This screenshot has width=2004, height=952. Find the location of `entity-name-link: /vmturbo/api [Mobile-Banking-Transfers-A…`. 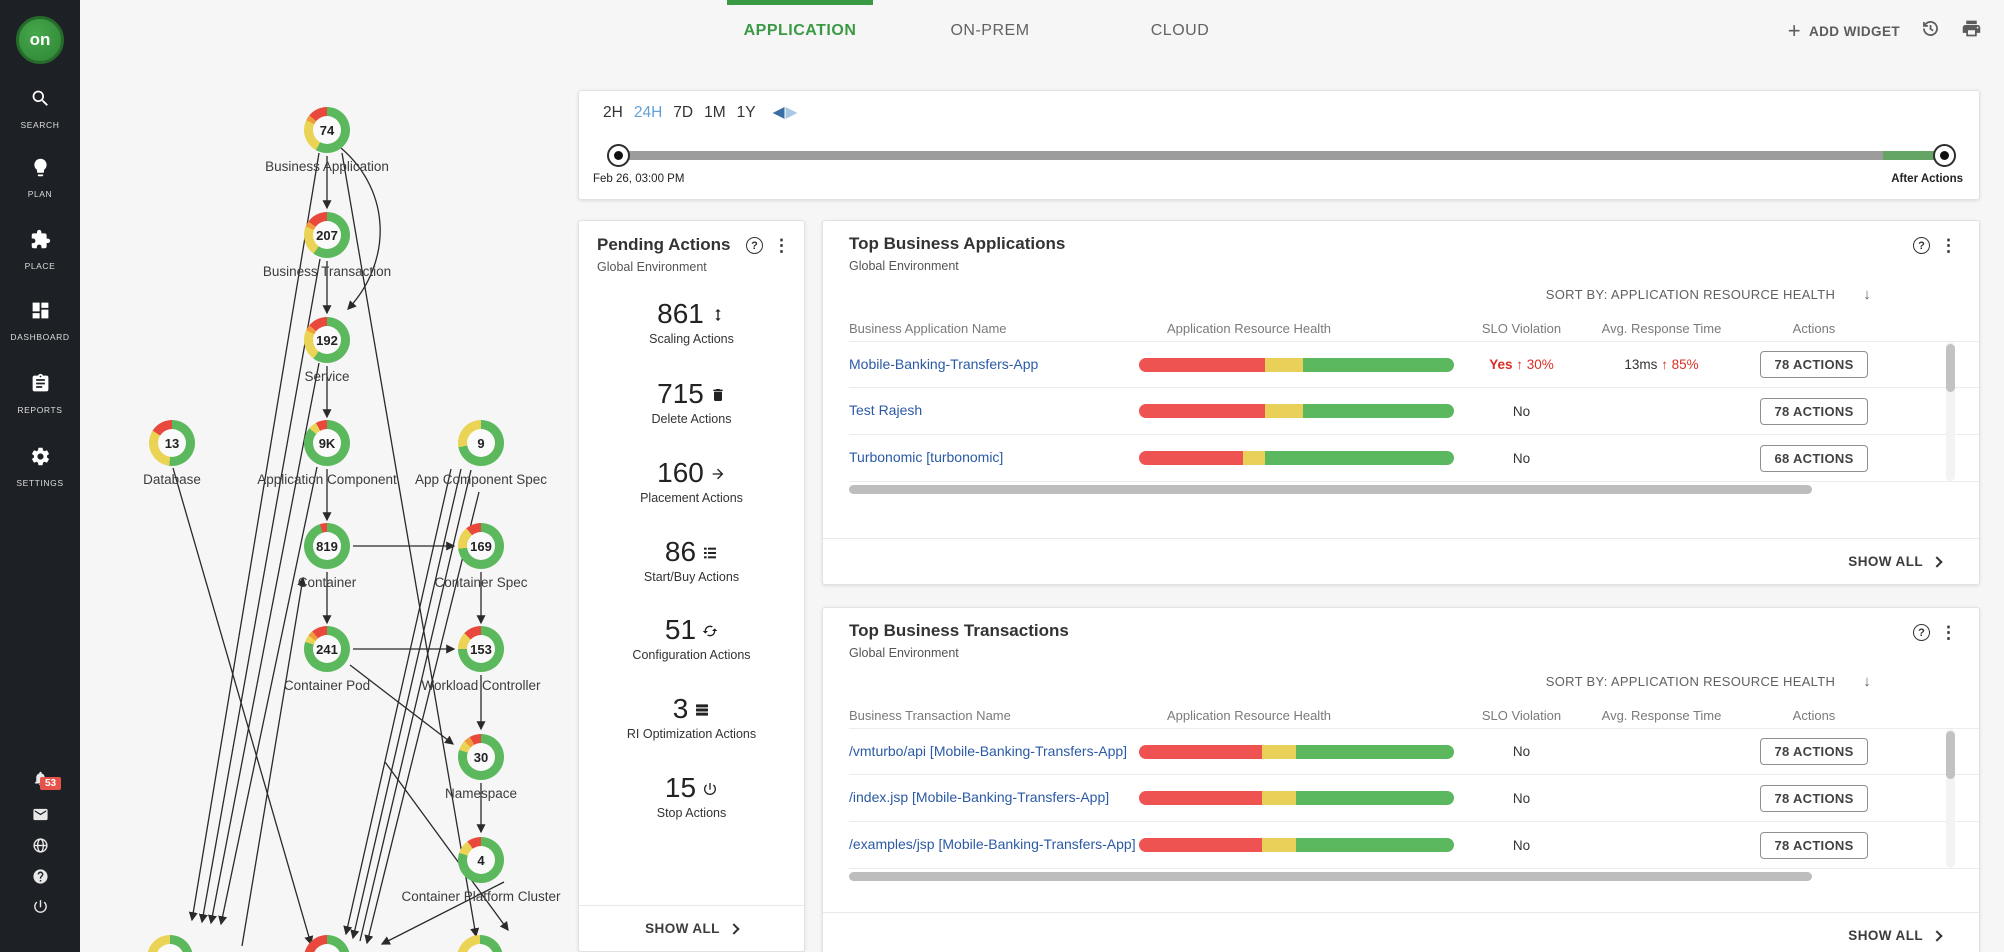

entity-name-link: /vmturbo/api [Mobile-Banking-Transfers-A… is located at coordinates (988, 750).